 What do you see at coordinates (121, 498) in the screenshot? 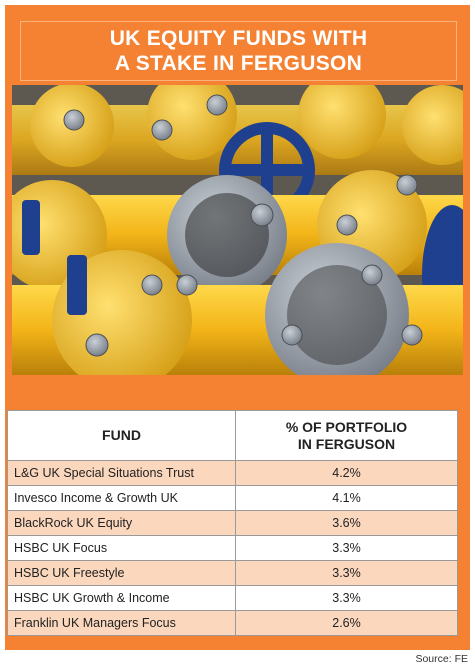
I see `fund-name: Invesco Income & Growth UK` at bounding box center [121, 498].